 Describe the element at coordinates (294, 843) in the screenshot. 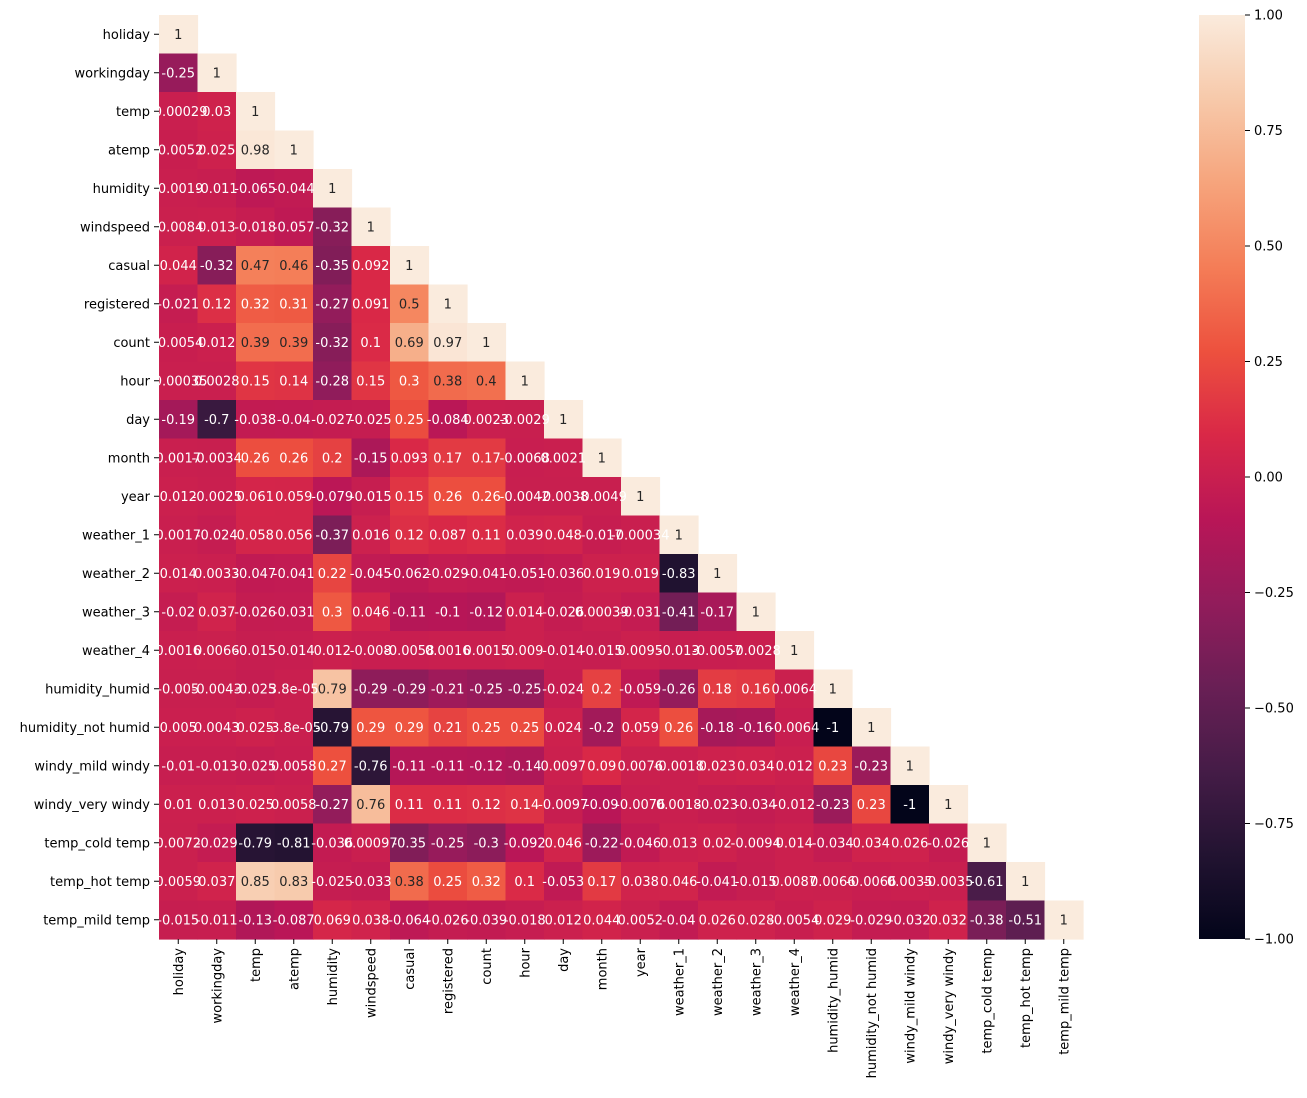

I see `cell-annotation: -0.81` at that location.